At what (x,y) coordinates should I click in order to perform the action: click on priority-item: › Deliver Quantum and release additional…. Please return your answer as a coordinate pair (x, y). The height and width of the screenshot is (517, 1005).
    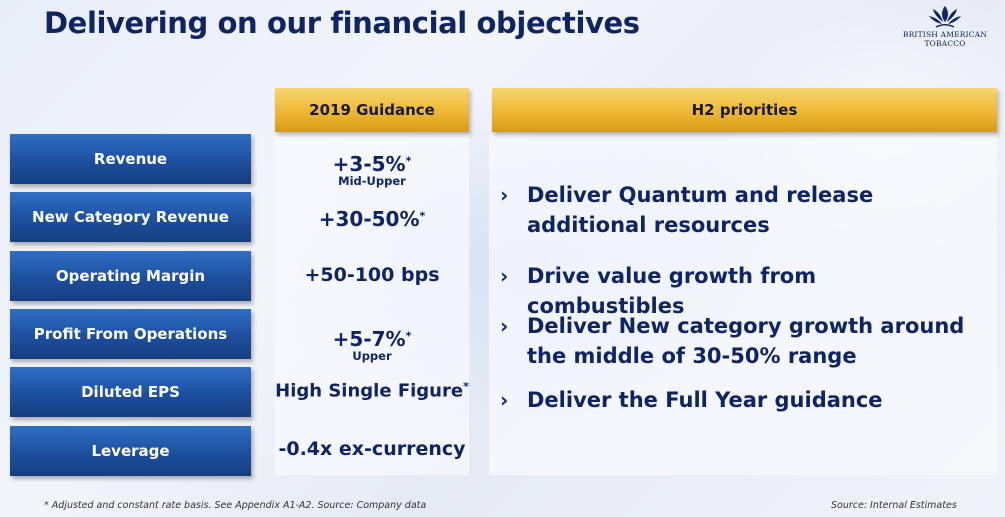
    Looking at the image, I should click on (735, 210).